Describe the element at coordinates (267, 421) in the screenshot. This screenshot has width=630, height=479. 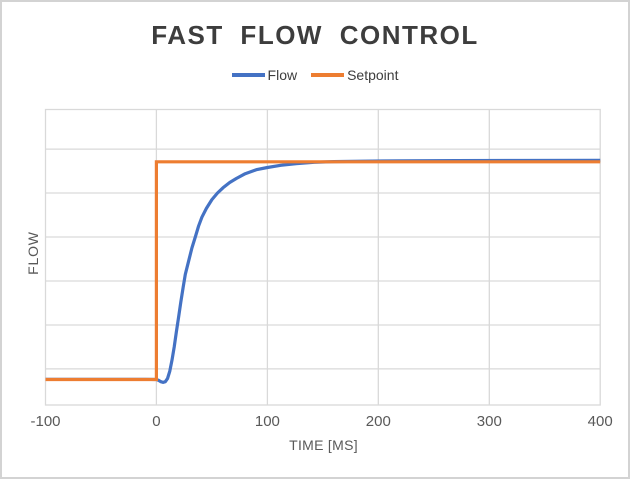
I see `x-tick-label: 100` at that location.